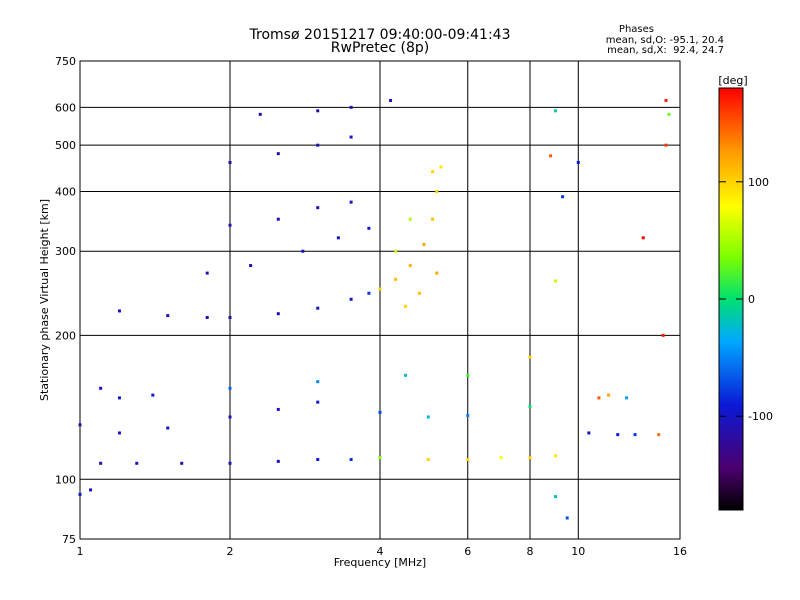 The height and width of the screenshot is (600, 800). What do you see at coordinates (680, 551) in the screenshot?
I see `x-tick-label: 16` at bounding box center [680, 551].